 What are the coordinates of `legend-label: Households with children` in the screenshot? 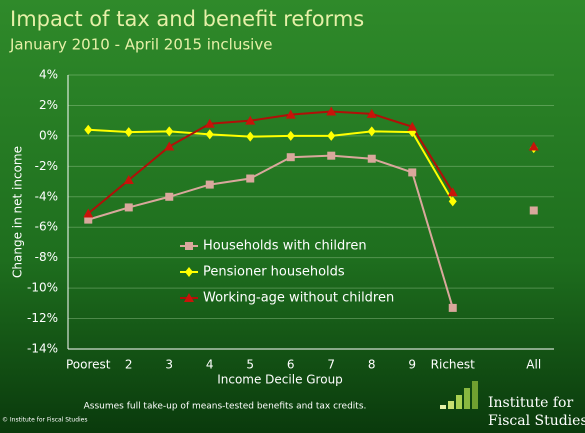 It's located at (285, 246).